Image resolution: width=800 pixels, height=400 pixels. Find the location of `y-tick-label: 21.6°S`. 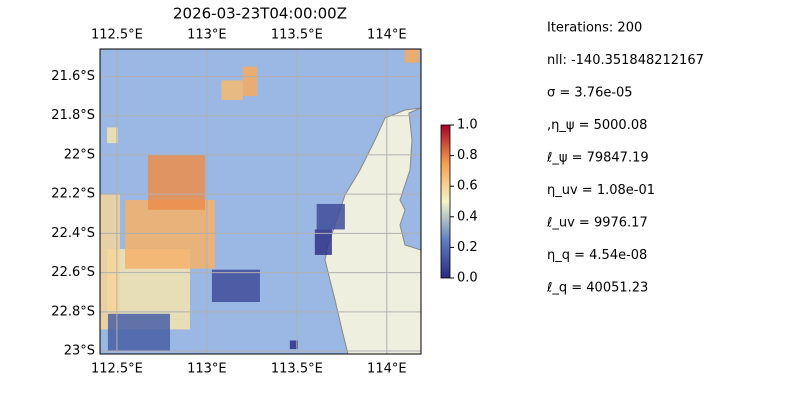

y-tick-label: 21.6°S is located at coordinates (73, 76).